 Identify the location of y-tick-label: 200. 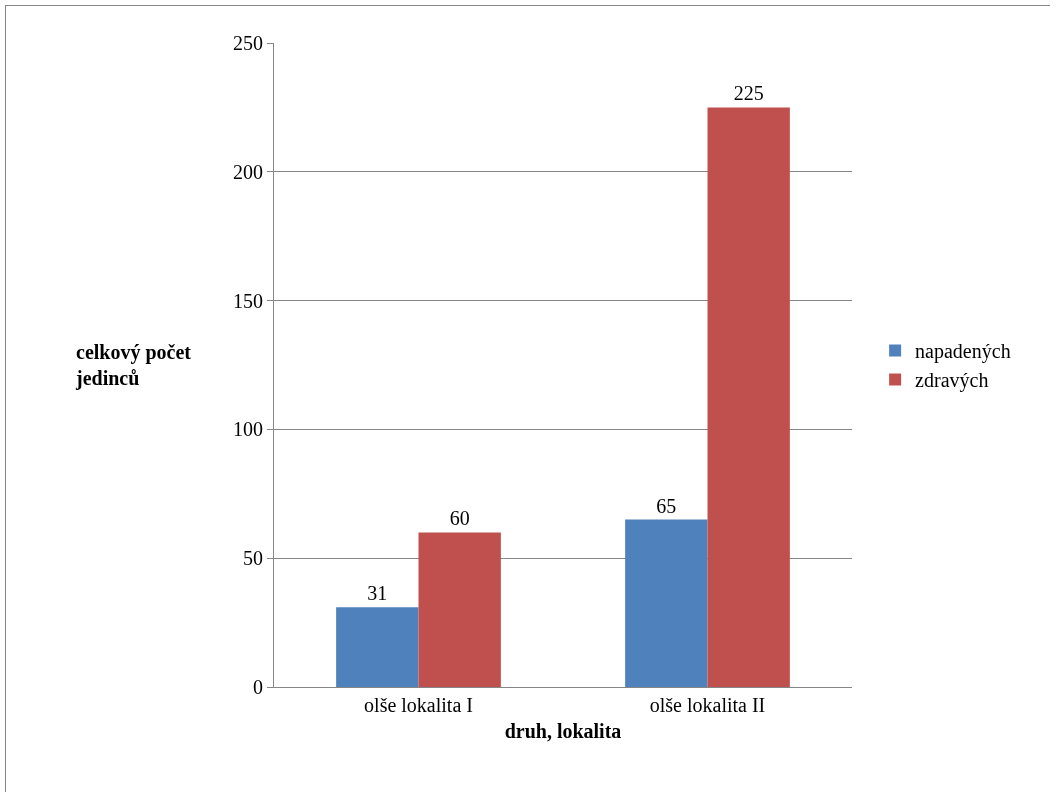
(248, 171).